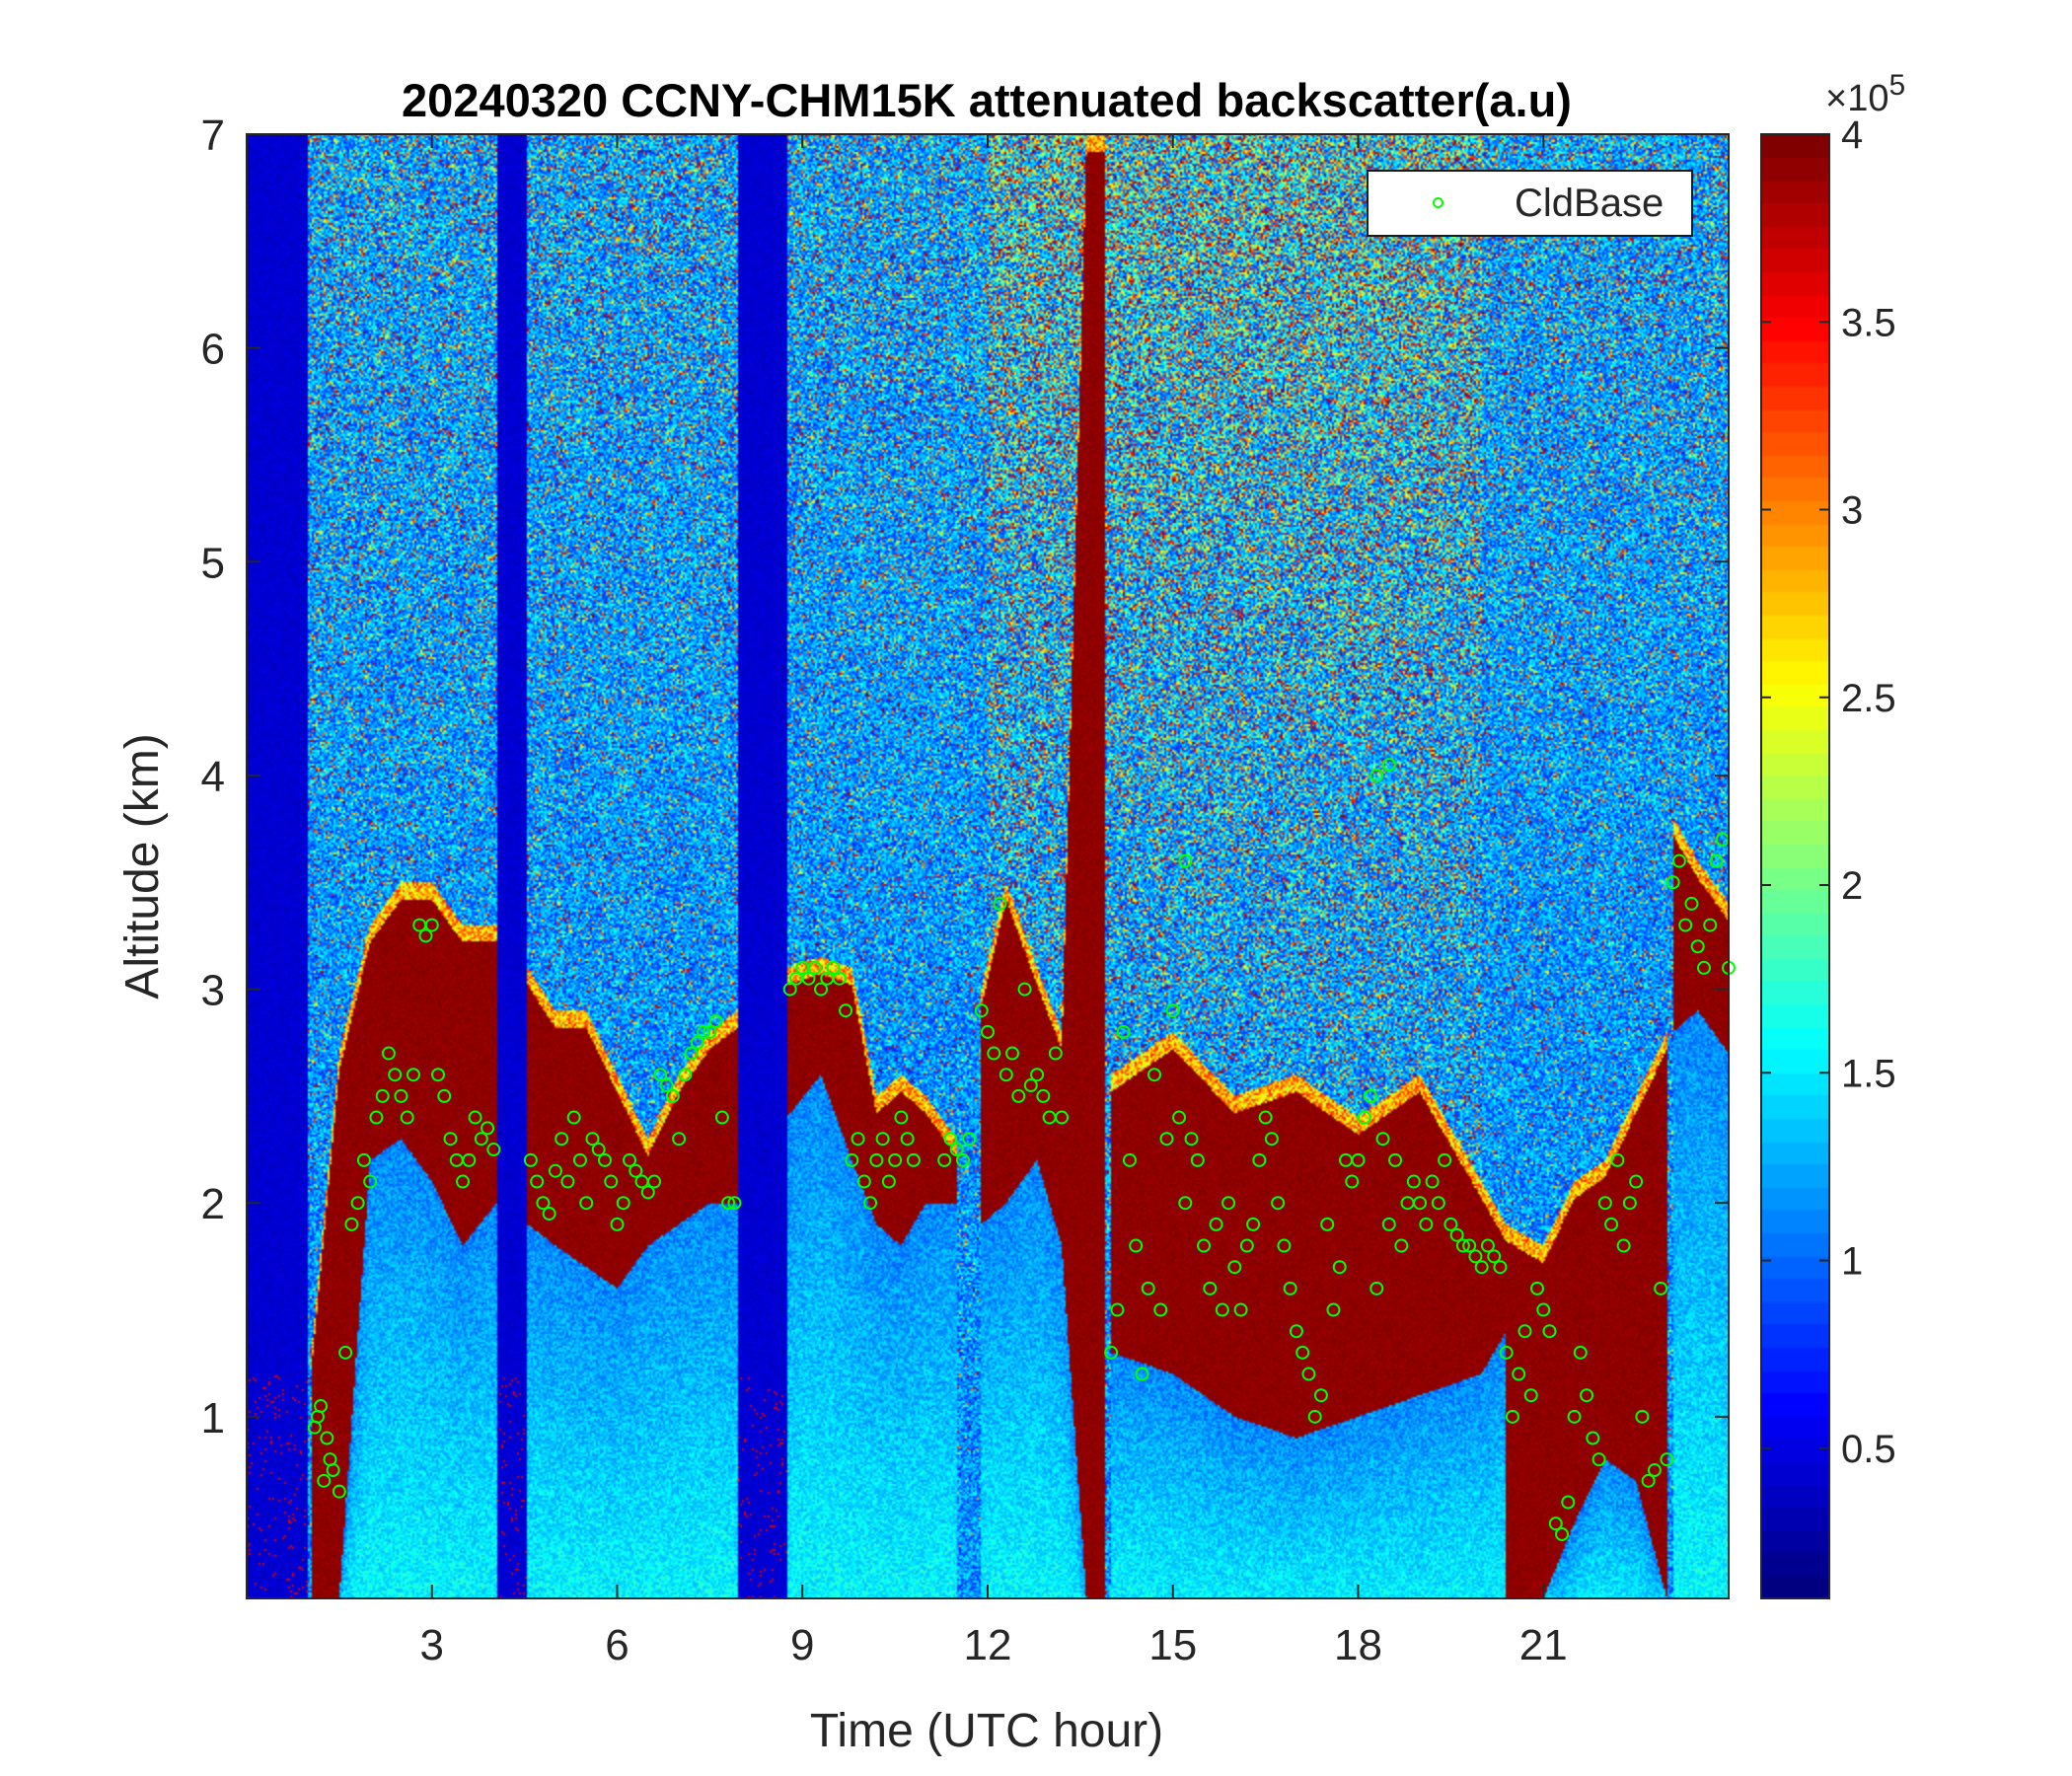 The height and width of the screenshot is (1776, 2072). I want to click on legend: CldBase, so click(1530, 204).